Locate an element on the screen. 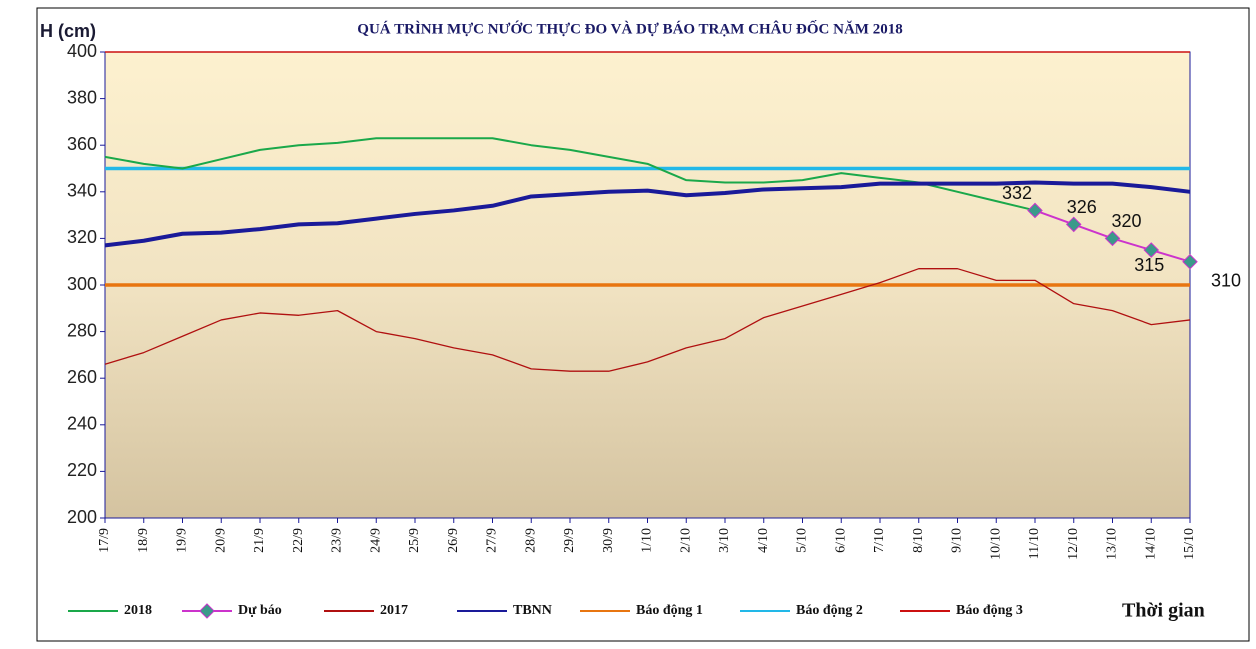 The height and width of the screenshot is (649, 1256). legend-label: Báo động 2 is located at coordinates (829, 610).